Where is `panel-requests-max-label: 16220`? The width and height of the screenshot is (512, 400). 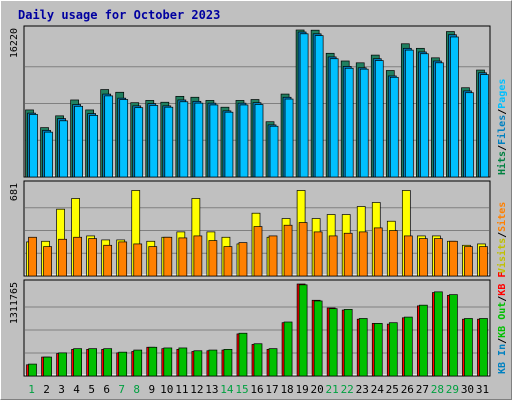
panel-requests-max-label: 16220 is located at coordinates (14, 43).